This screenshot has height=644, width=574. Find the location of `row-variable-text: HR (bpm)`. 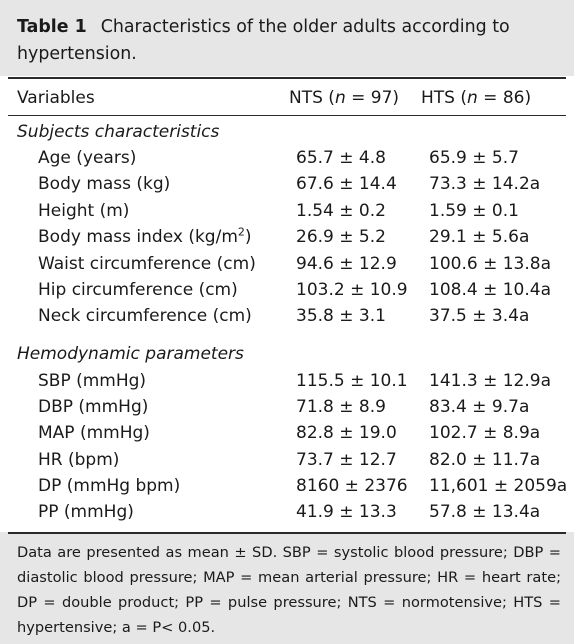

row-variable-text: HR (bpm) is located at coordinates (79, 460).